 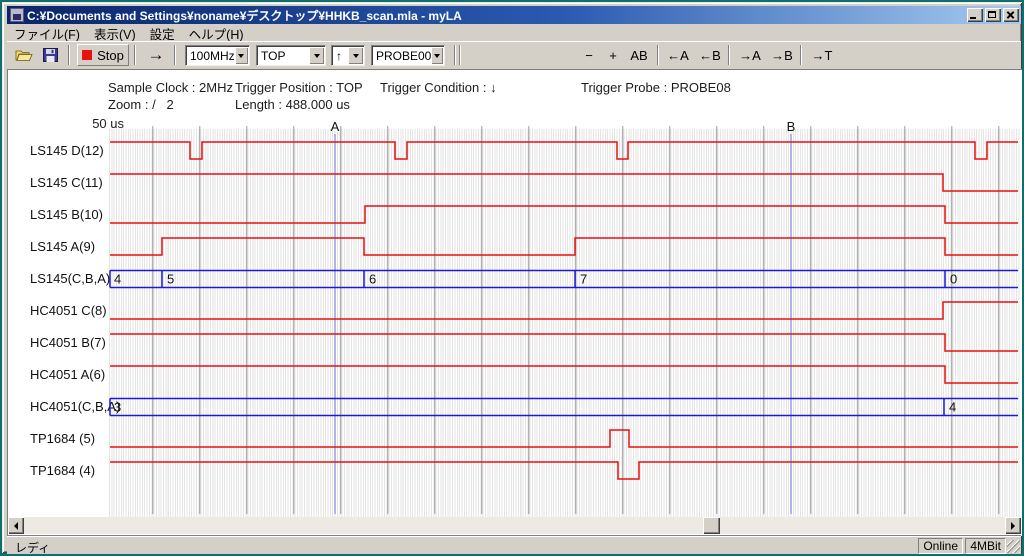 I want to click on stop-label: Stop, so click(x=110, y=55).